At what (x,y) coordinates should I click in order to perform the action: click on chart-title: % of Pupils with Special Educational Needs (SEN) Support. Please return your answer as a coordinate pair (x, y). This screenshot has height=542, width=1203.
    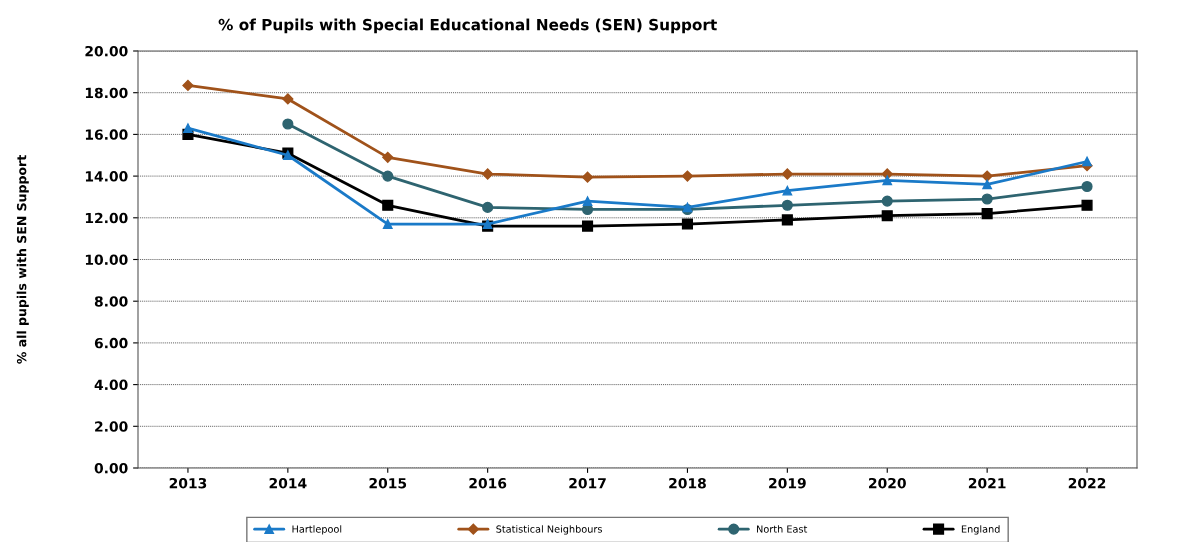
    Looking at the image, I should click on (467, 26).